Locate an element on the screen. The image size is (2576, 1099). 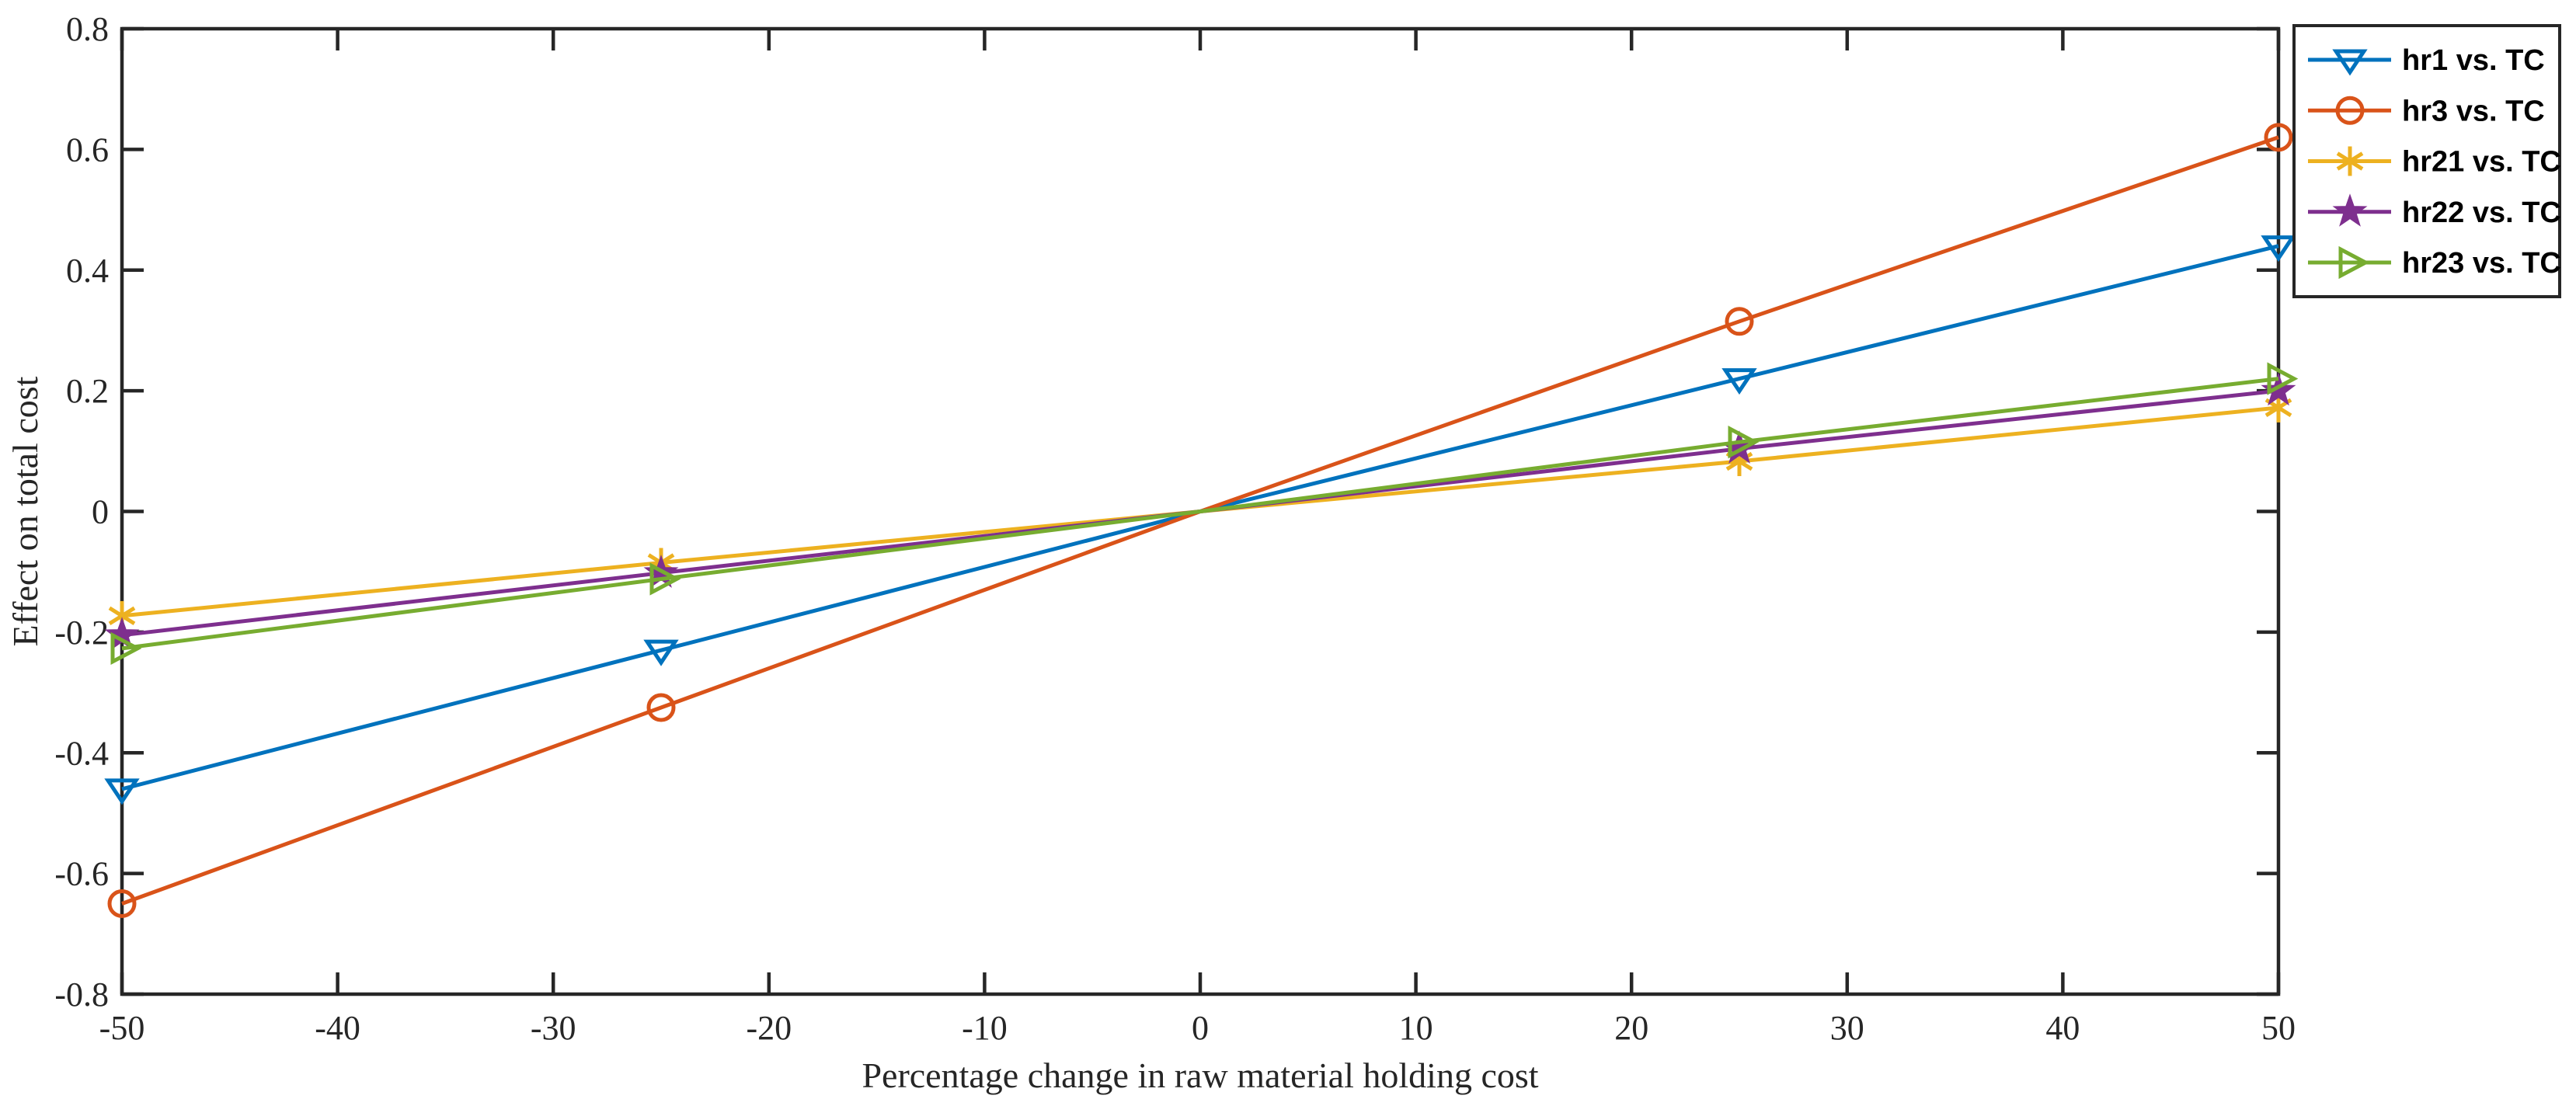
legend-label: hr22 vs. TC is located at coordinates (2481, 213).